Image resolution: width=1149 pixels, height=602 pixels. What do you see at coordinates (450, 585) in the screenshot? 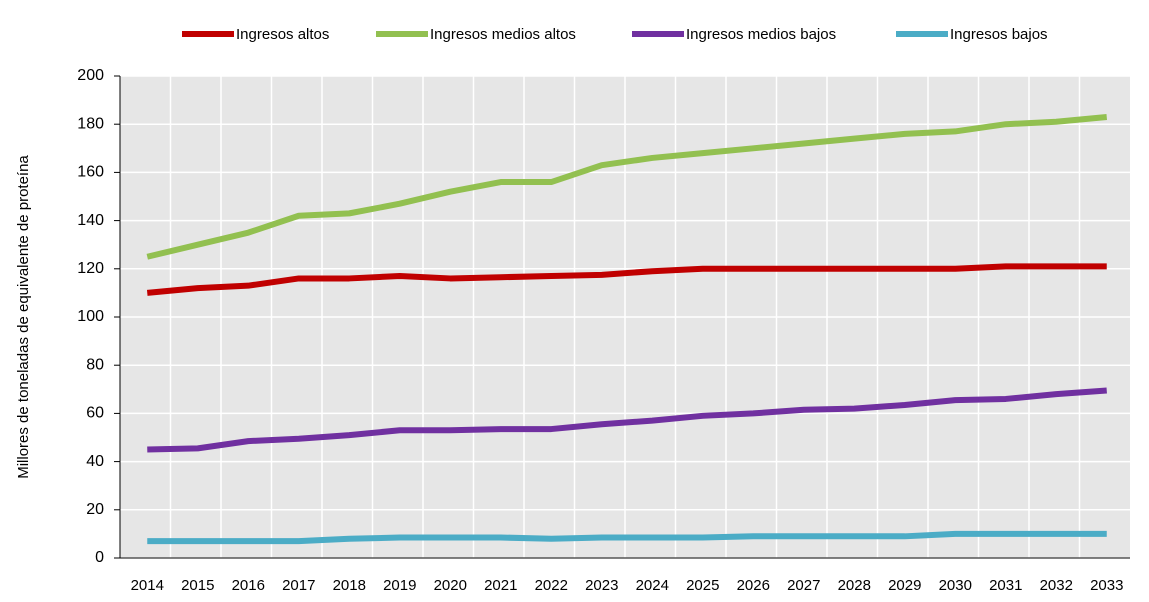
I see `x-tick-label: 2020` at bounding box center [450, 585].